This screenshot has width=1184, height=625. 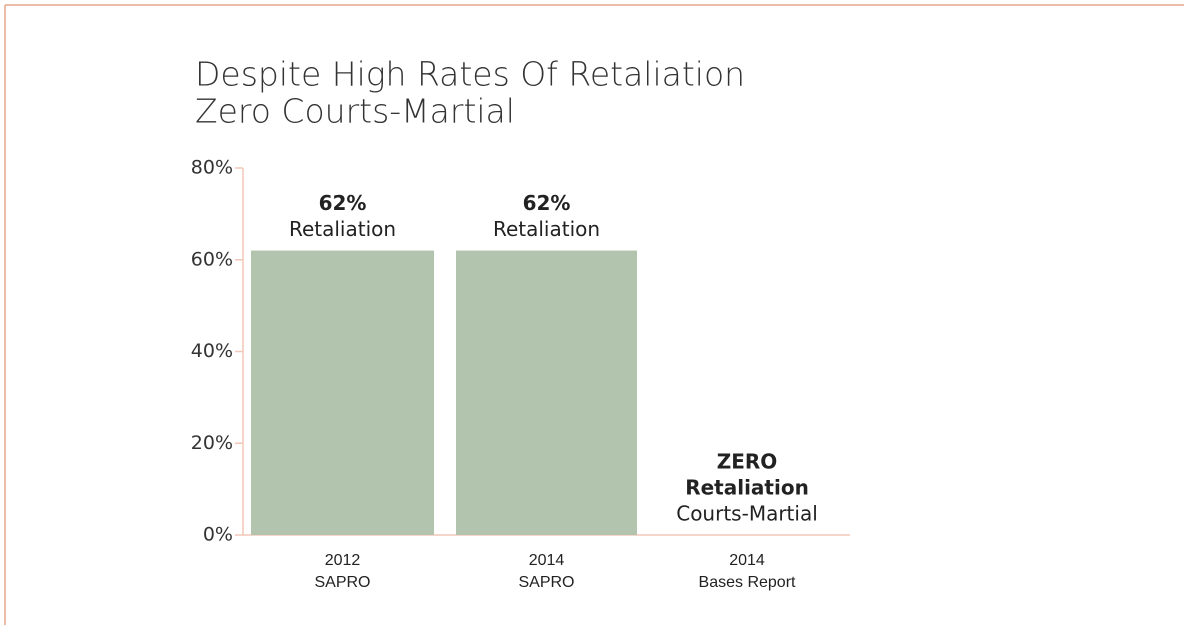 What do you see at coordinates (747, 462) in the screenshot?
I see `value-label: ZERO` at bounding box center [747, 462].